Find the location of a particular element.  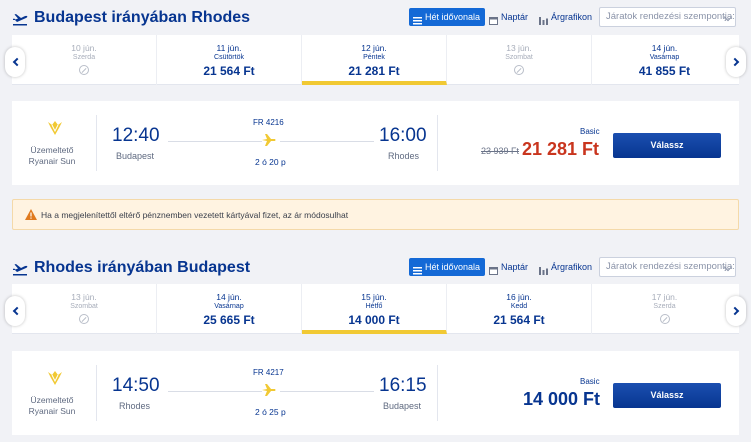

date-cell: 14 jún. Vasárnap 25 665 Ft is located at coordinates (229, 309).